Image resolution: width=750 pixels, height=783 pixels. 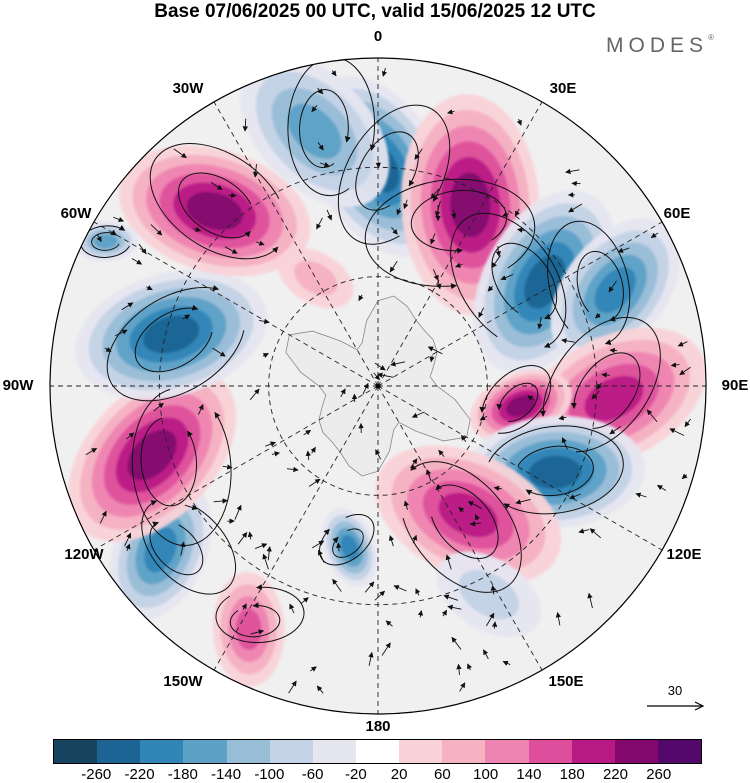 I want to click on longitude-label: 120E, so click(x=684, y=554).